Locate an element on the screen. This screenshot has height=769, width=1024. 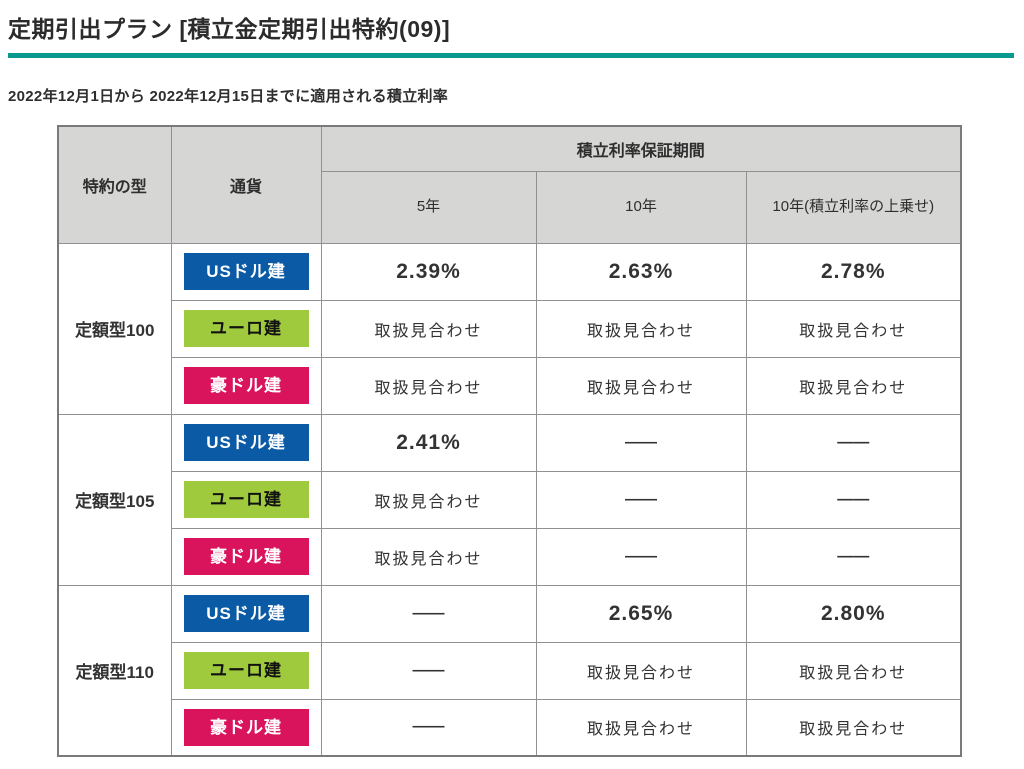
rate-cell: 2.41% is located at coordinates (428, 442).